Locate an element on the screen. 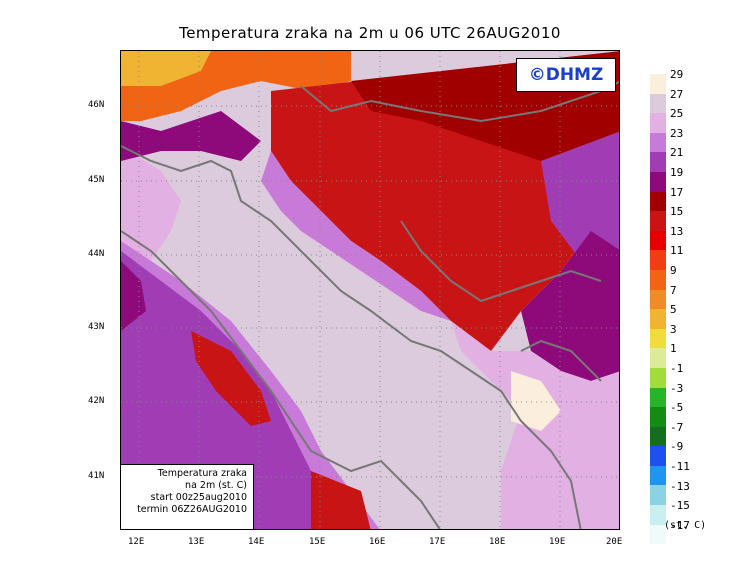  colorbar-label: 11 is located at coordinates (677, 251).